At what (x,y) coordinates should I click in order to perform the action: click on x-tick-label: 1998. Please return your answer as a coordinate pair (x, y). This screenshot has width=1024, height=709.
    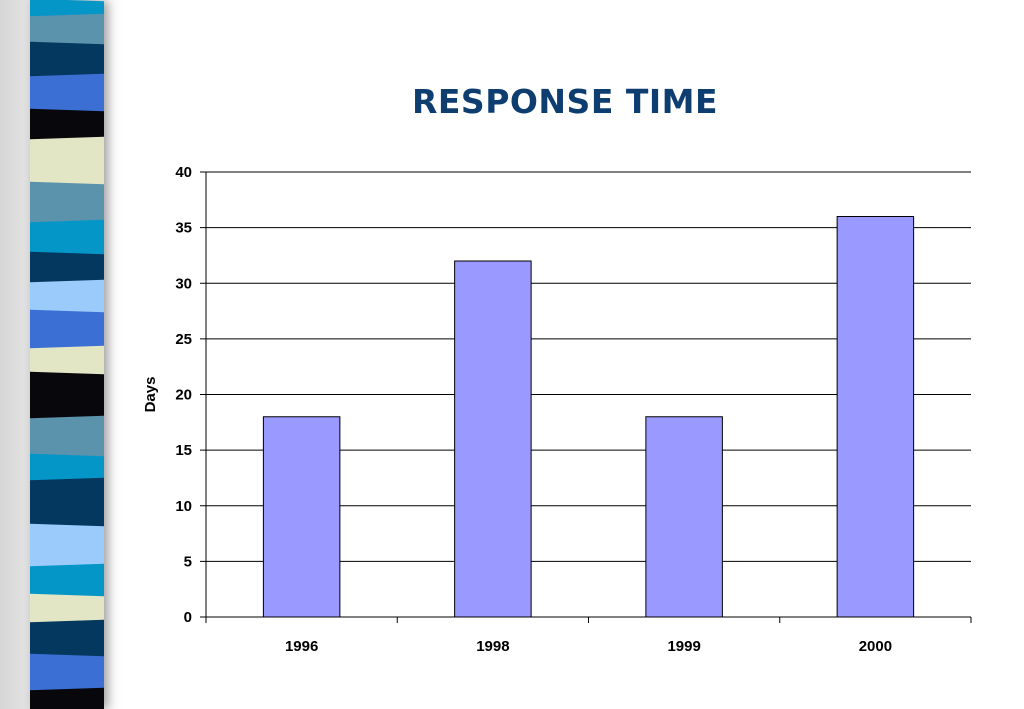
    Looking at the image, I should click on (492, 646).